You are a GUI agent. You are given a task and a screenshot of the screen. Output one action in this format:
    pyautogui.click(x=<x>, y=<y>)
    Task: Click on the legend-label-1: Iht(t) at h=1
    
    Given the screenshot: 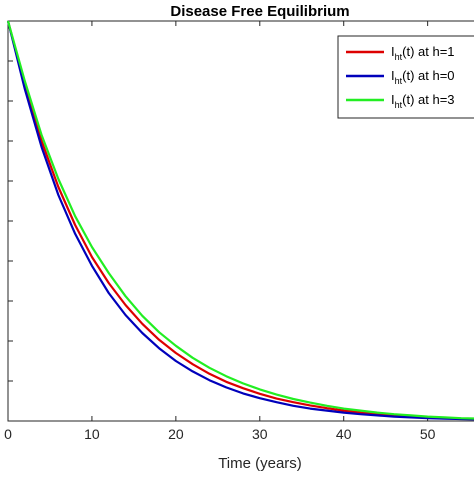 What is the action you would take?
    pyautogui.click(x=423, y=53)
    